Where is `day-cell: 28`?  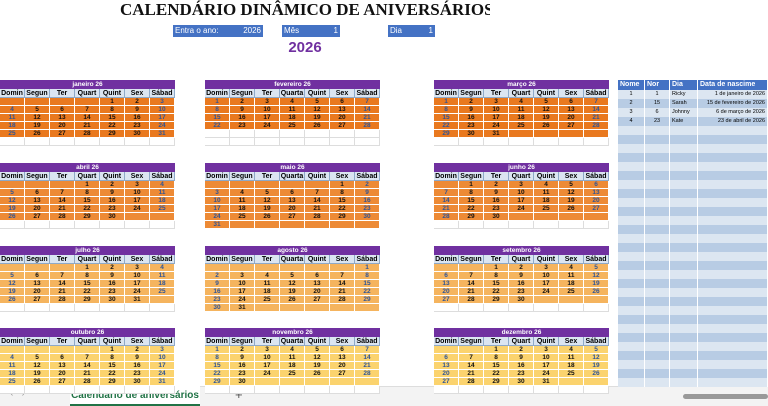
day-cell: 28 is located at coordinates (471, 300).